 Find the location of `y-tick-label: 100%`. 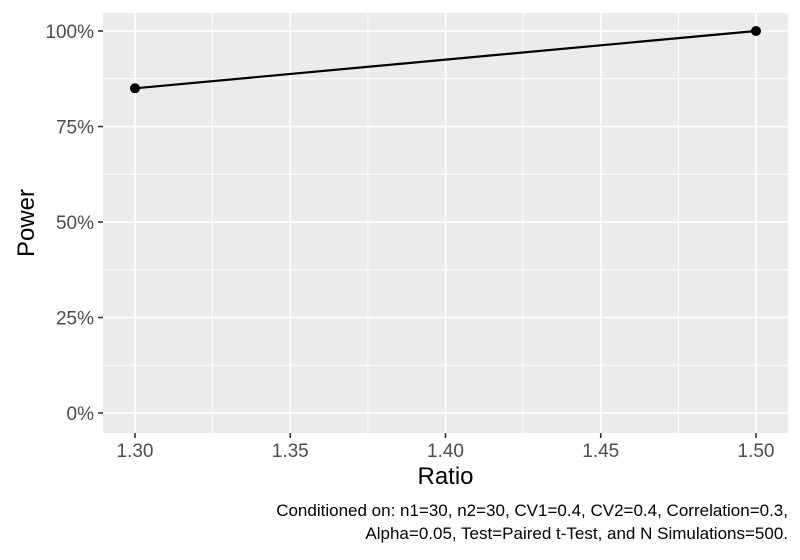

y-tick-label: 100% is located at coordinates (69, 32).